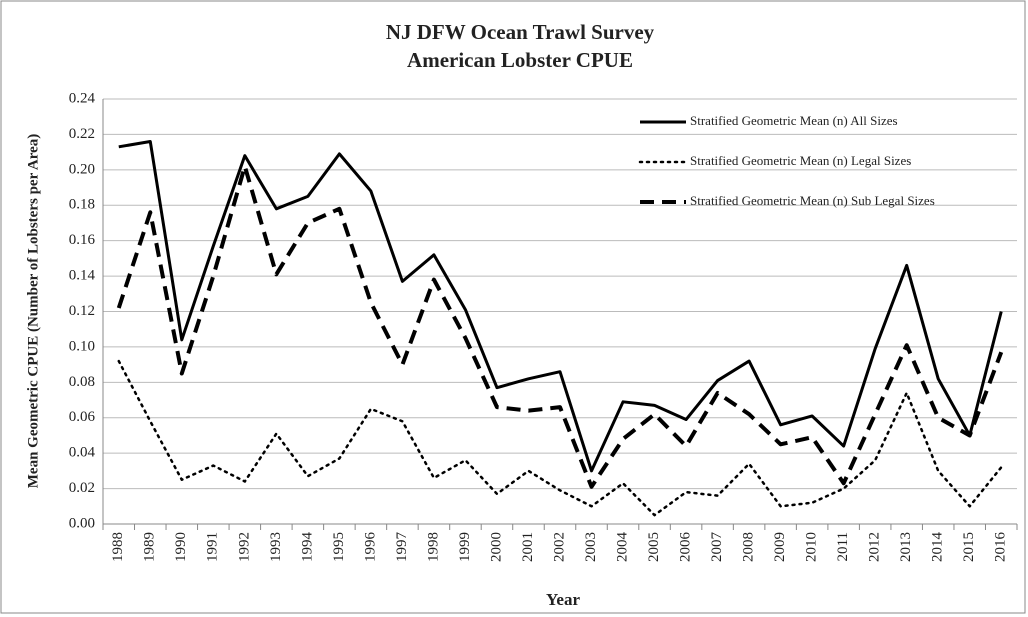  I want to click on y-tick-label: 0.04, so click(82, 453).